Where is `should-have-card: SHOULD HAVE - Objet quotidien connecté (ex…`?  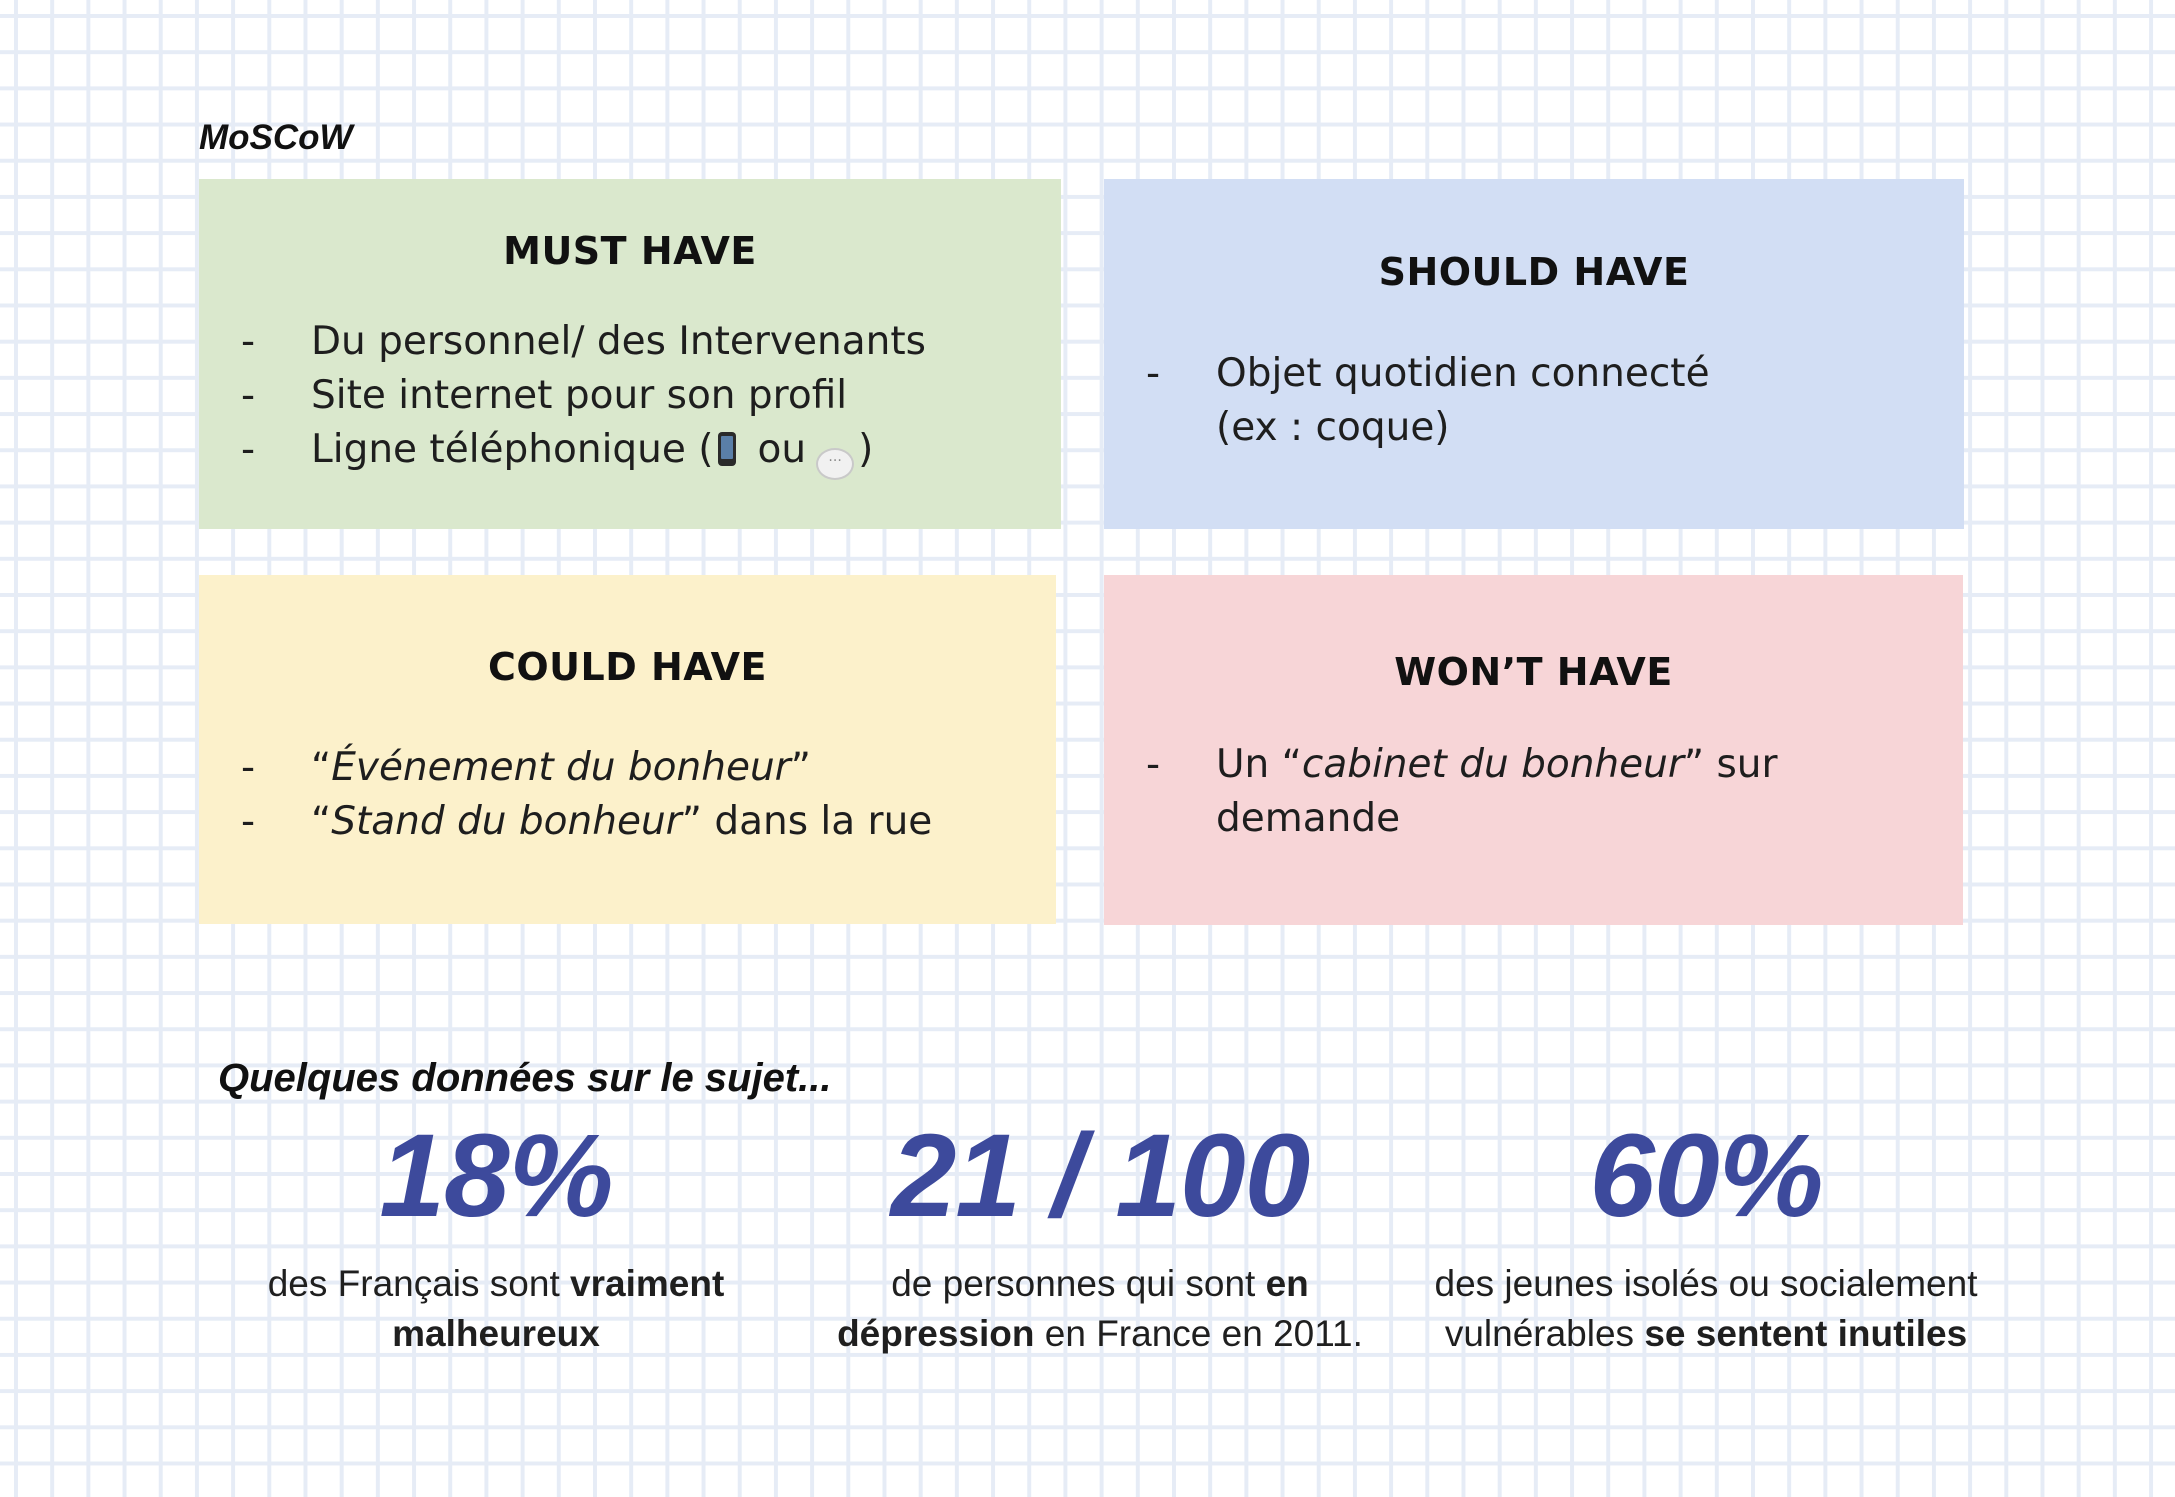
should-have-card: SHOULD HAVE - Objet quotidien connecté (ex… is located at coordinates (1534, 354).